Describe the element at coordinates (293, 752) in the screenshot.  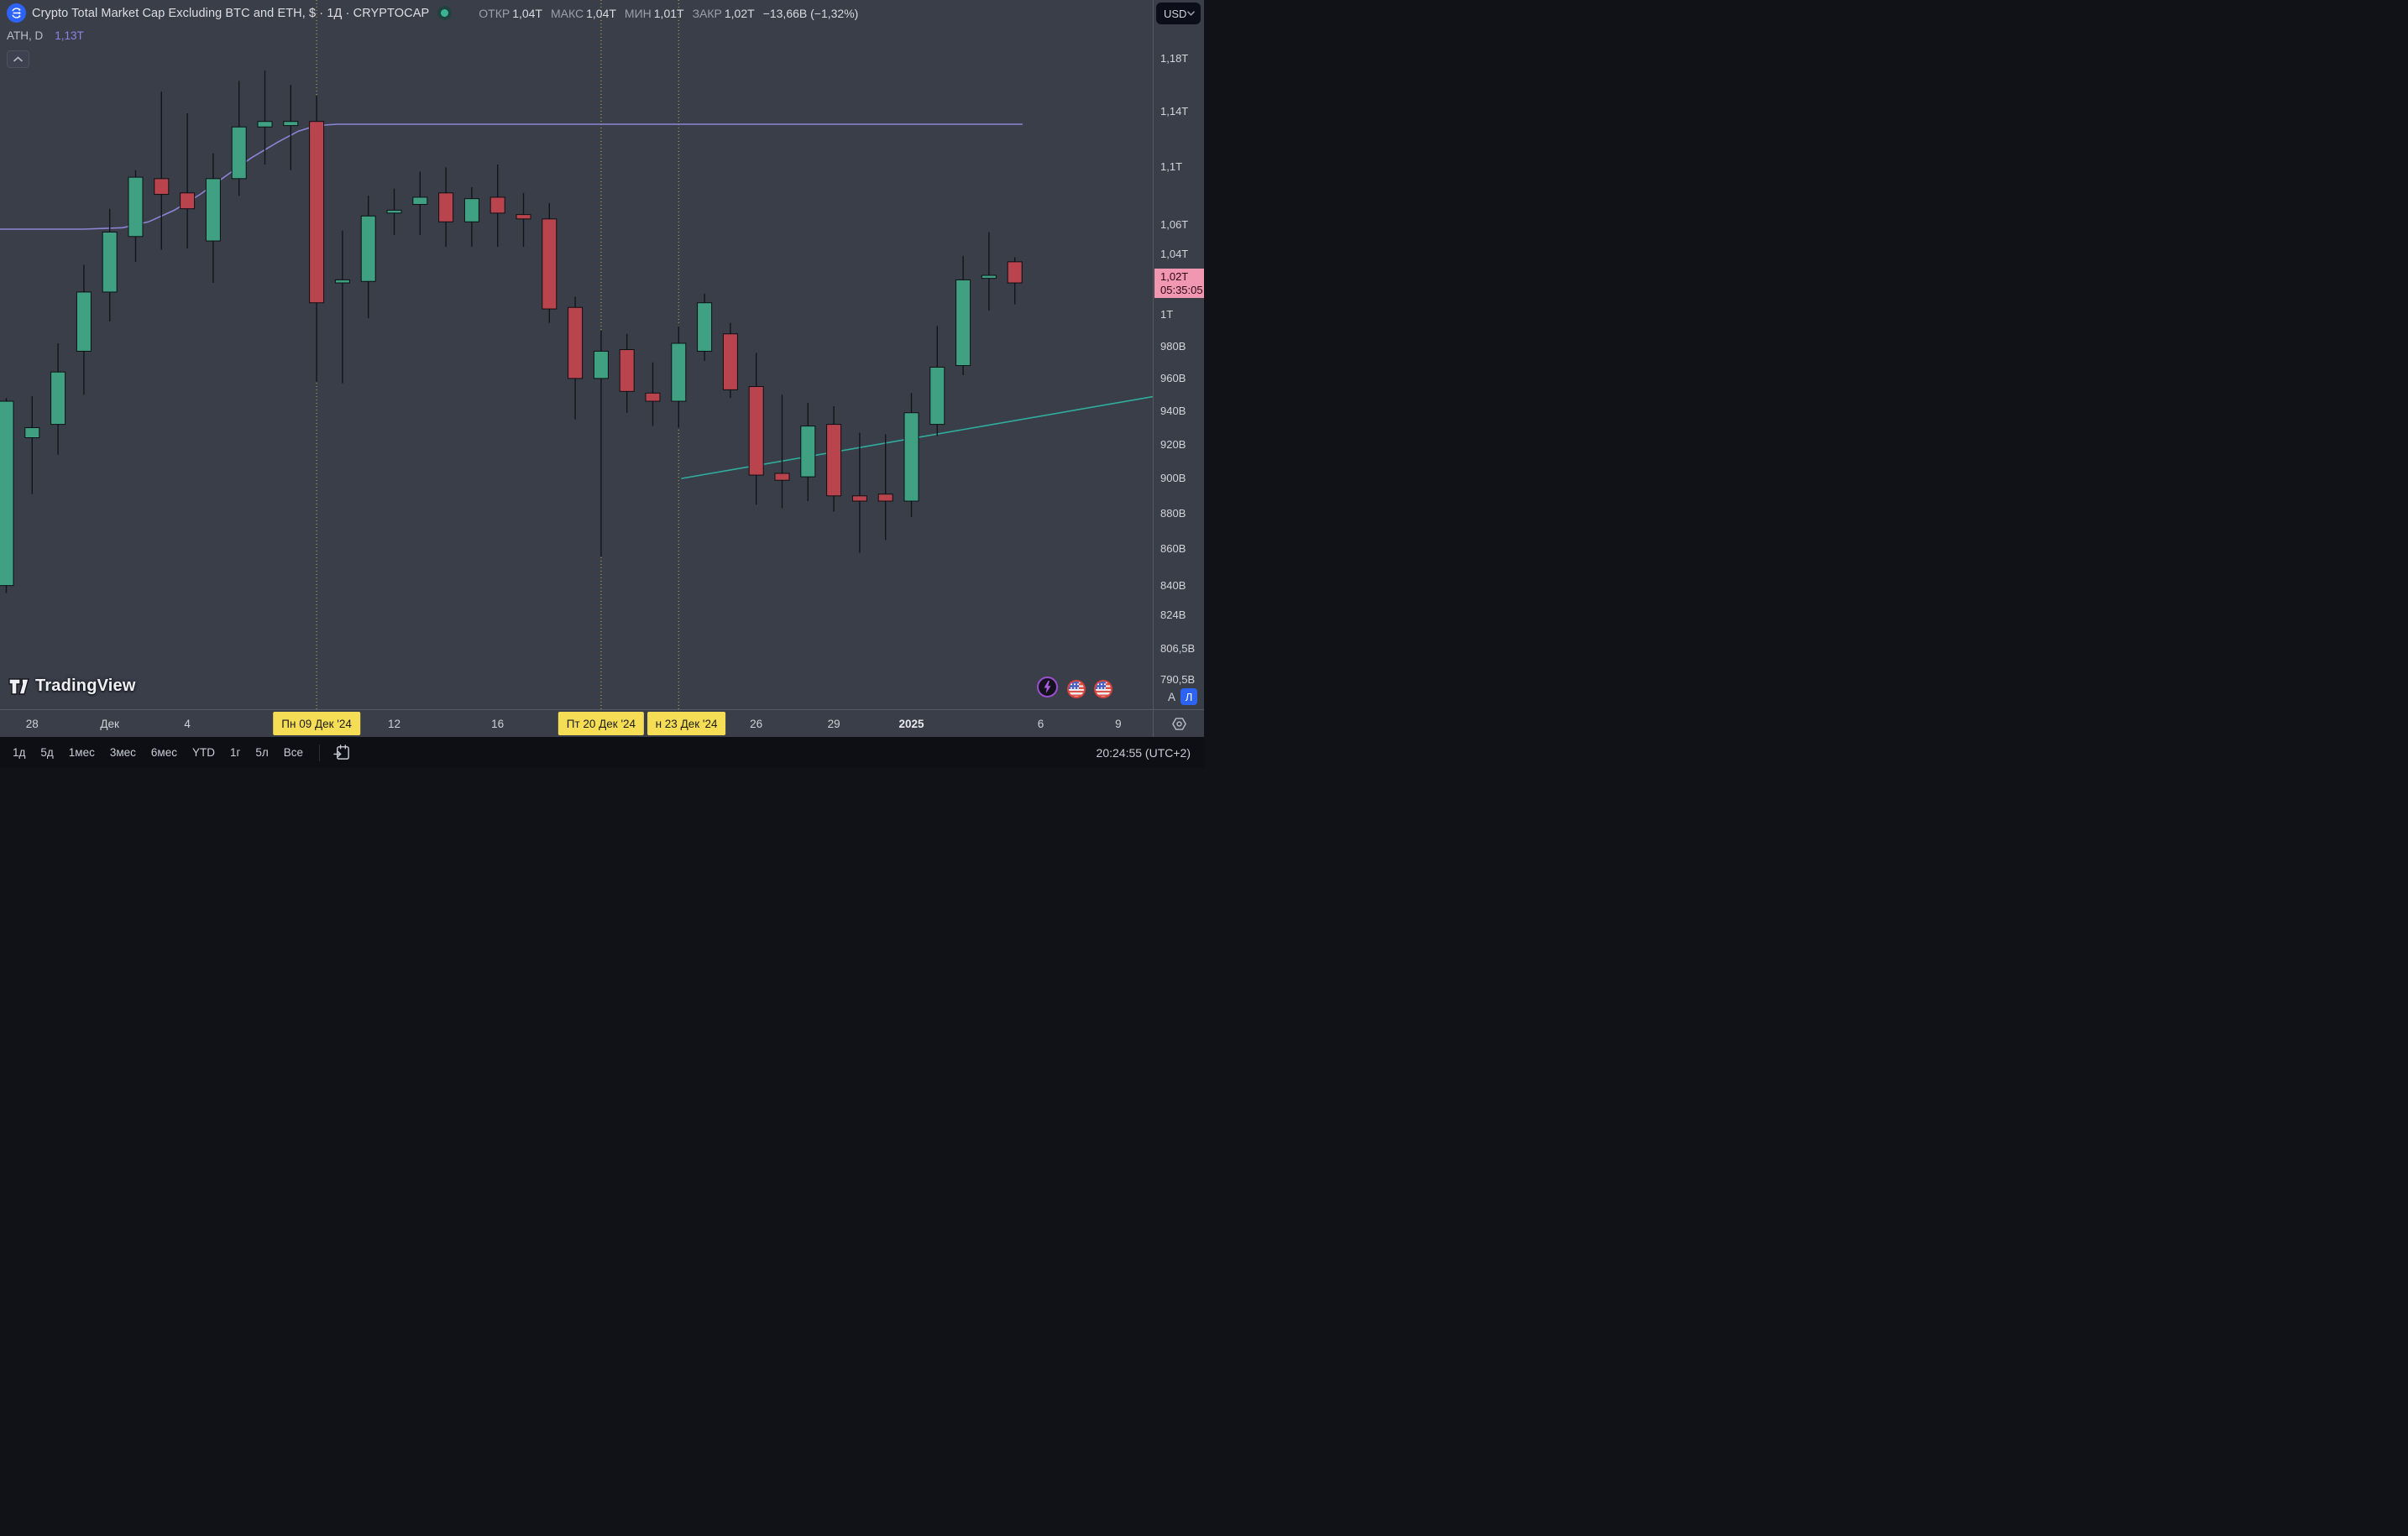
I see `range-button-Все: Все` at that location.